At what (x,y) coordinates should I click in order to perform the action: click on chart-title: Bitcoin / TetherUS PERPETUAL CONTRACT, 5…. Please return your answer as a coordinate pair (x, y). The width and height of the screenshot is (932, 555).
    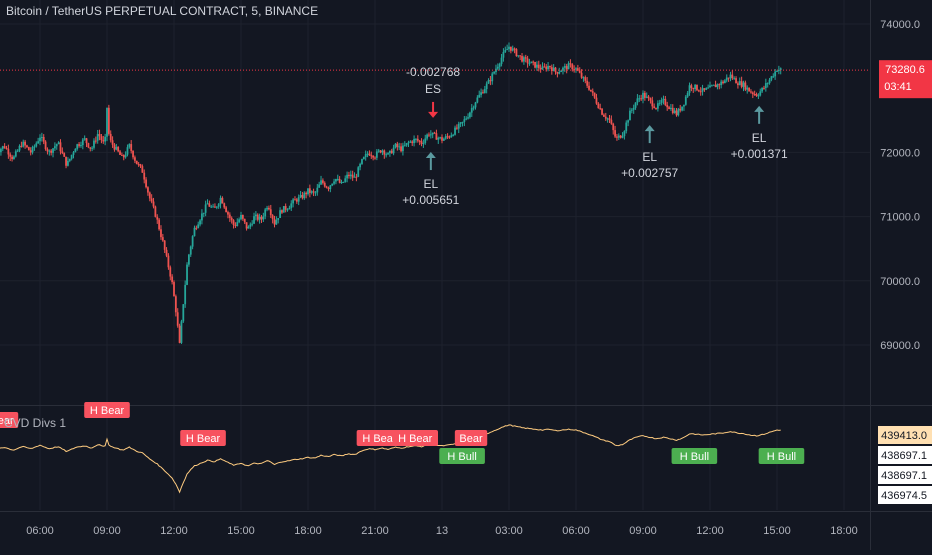
    Looking at the image, I should click on (162, 11).